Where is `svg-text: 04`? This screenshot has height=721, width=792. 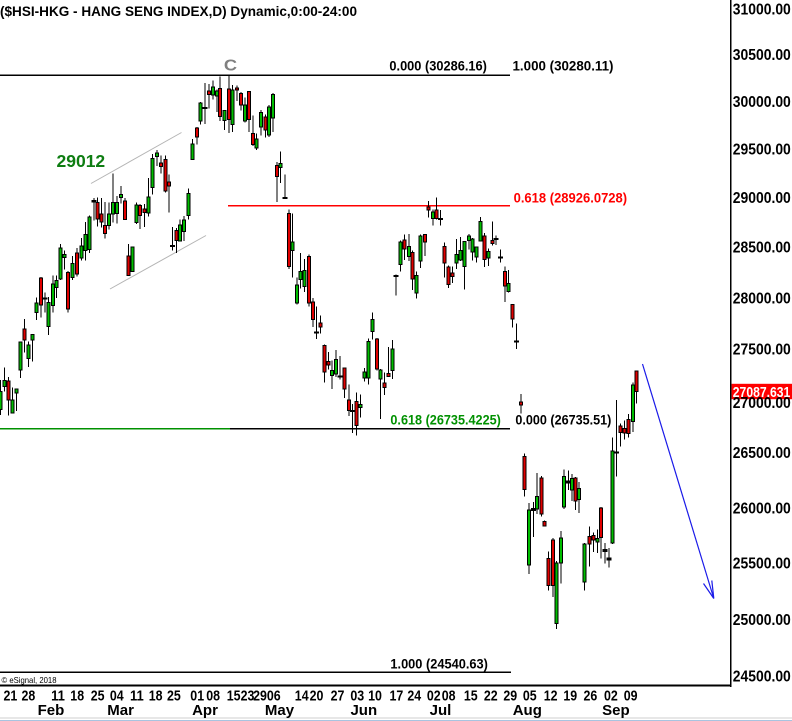 svg-text: 04 is located at coordinates (117, 696).